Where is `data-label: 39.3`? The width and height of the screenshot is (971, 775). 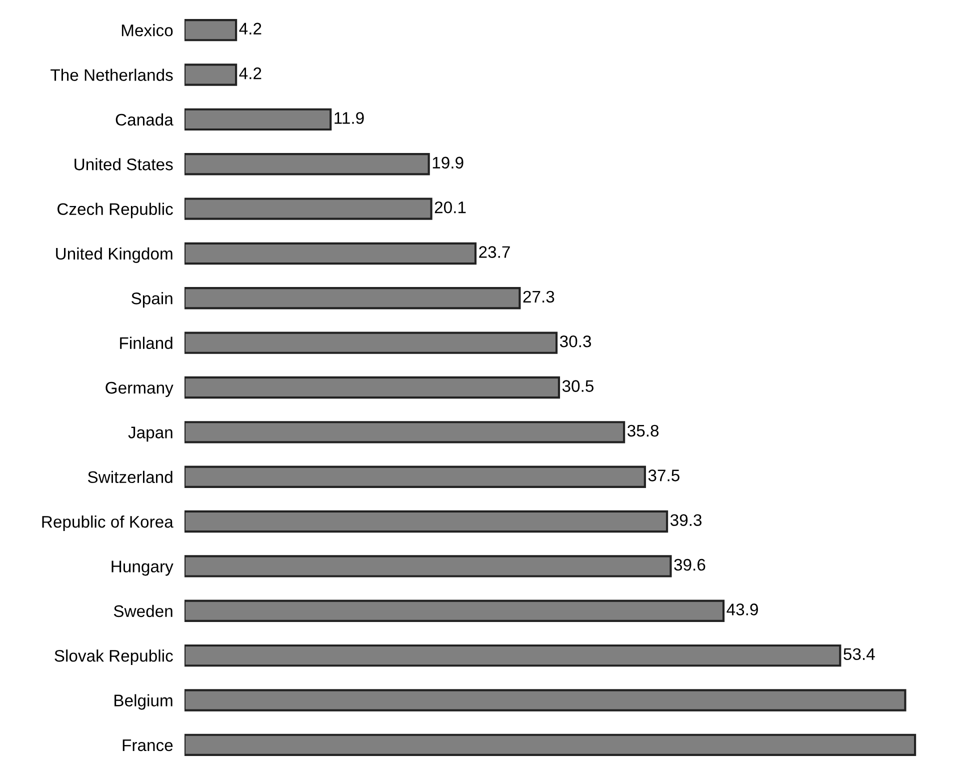 data-label: 39.3 is located at coordinates (686, 520).